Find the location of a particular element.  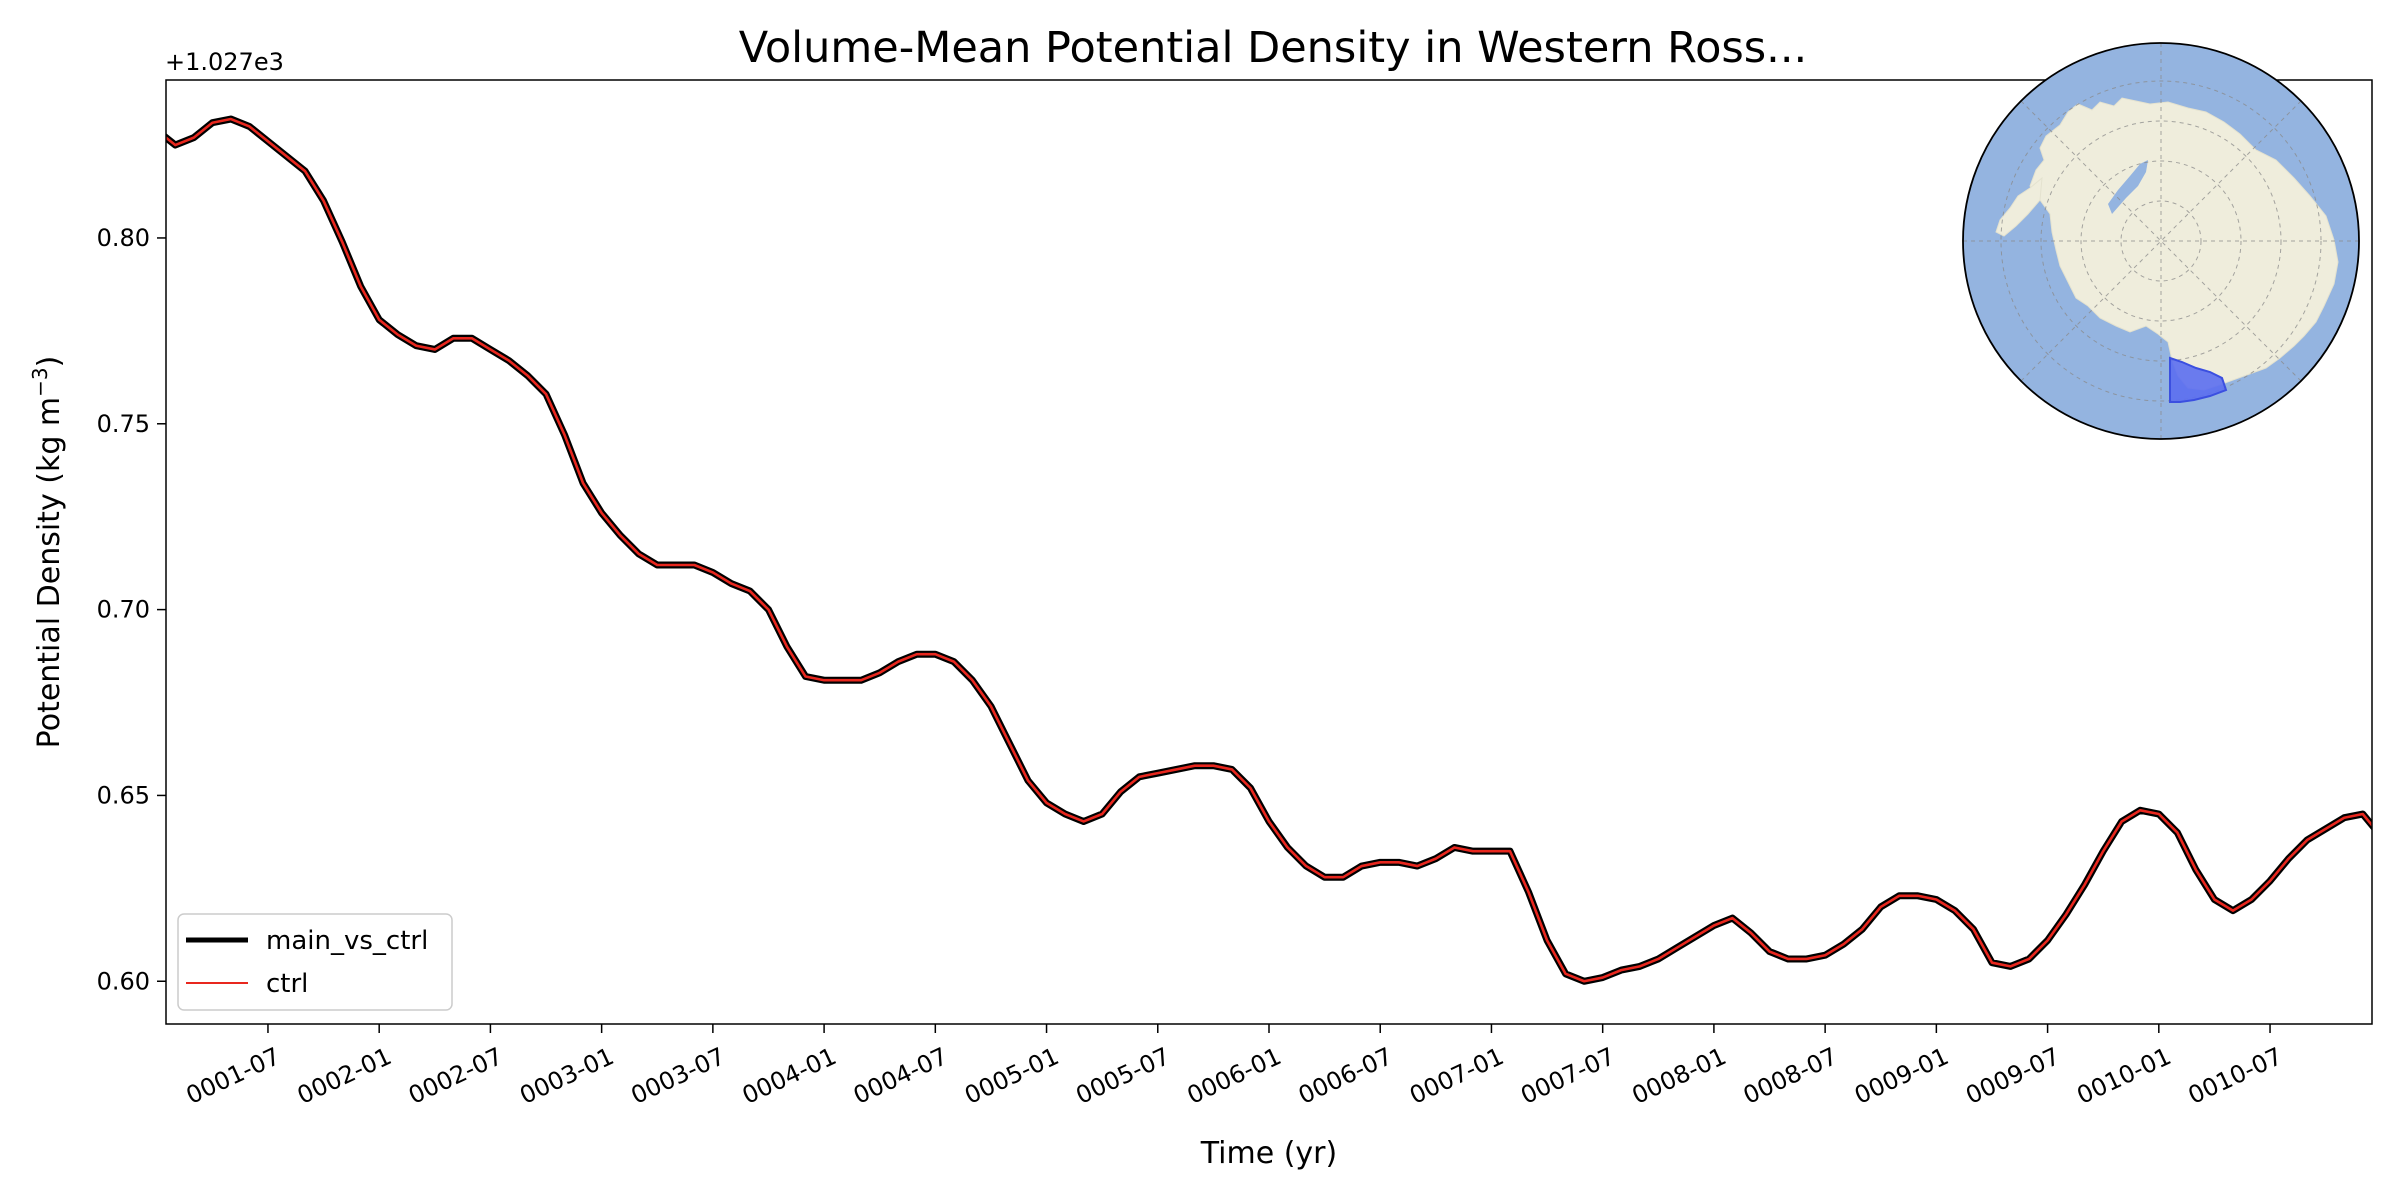

legend: main_vs_ctrl ctrl is located at coordinates (315, 962).